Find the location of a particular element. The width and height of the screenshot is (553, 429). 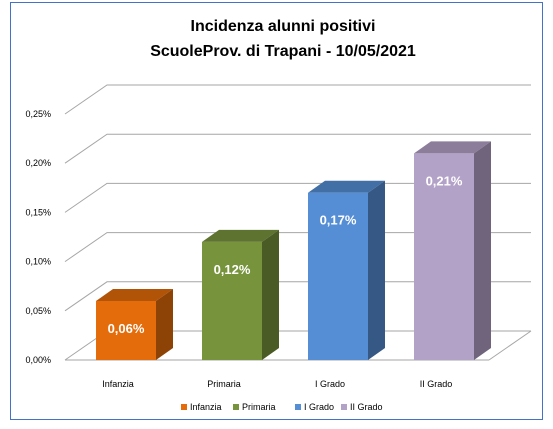

chart-title-line2: ScuoleProv. di Trapani - 10/05/2021 is located at coordinates (283, 51).